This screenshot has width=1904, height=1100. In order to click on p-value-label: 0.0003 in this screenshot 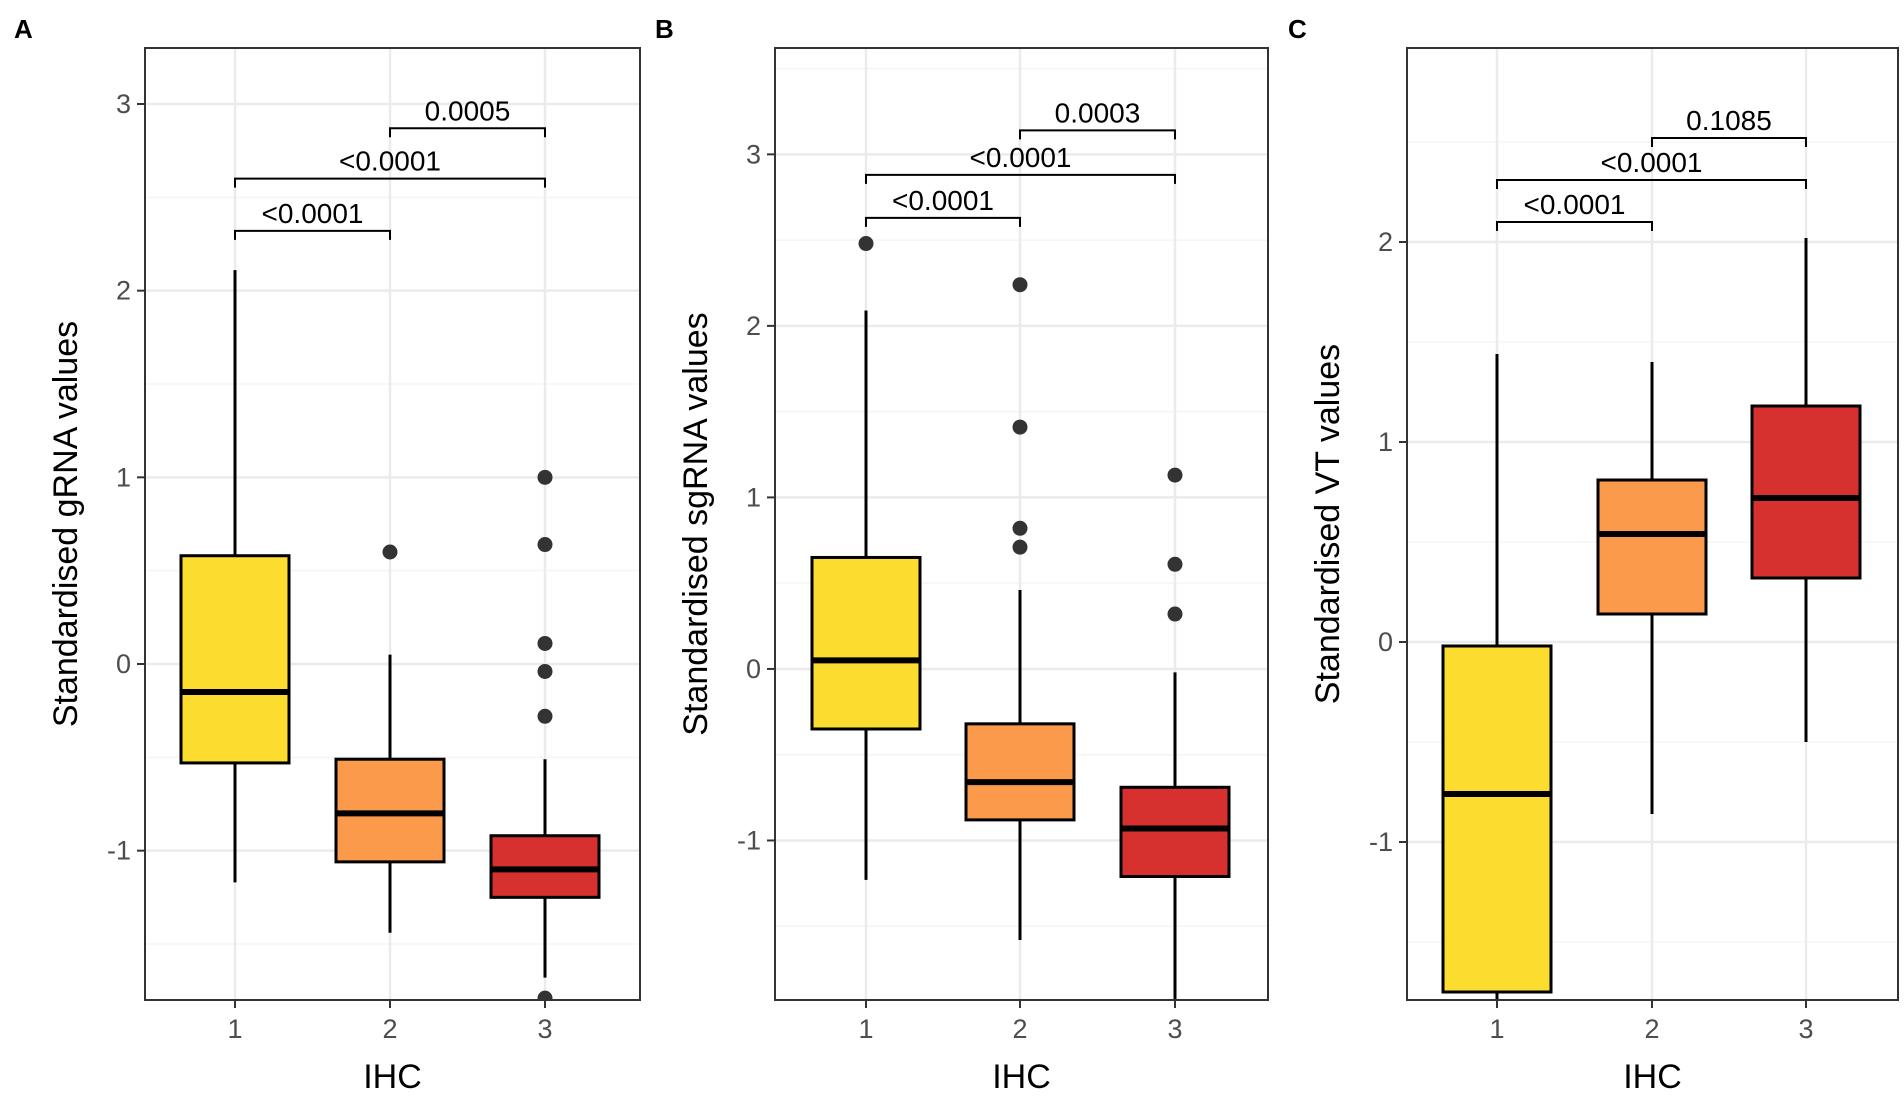, I will do `click(1098, 112)`.